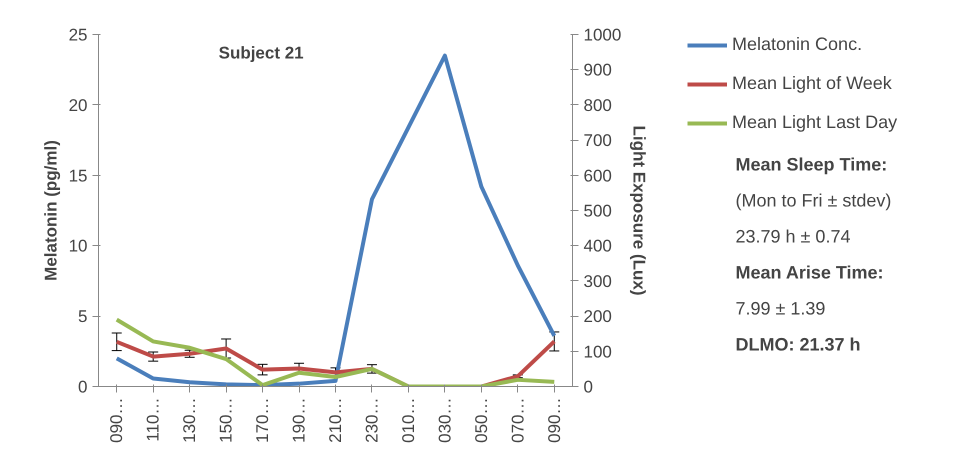  What do you see at coordinates (812, 83) in the screenshot?
I see `legend-label: Mean Light of Week` at bounding box center [812, 83].